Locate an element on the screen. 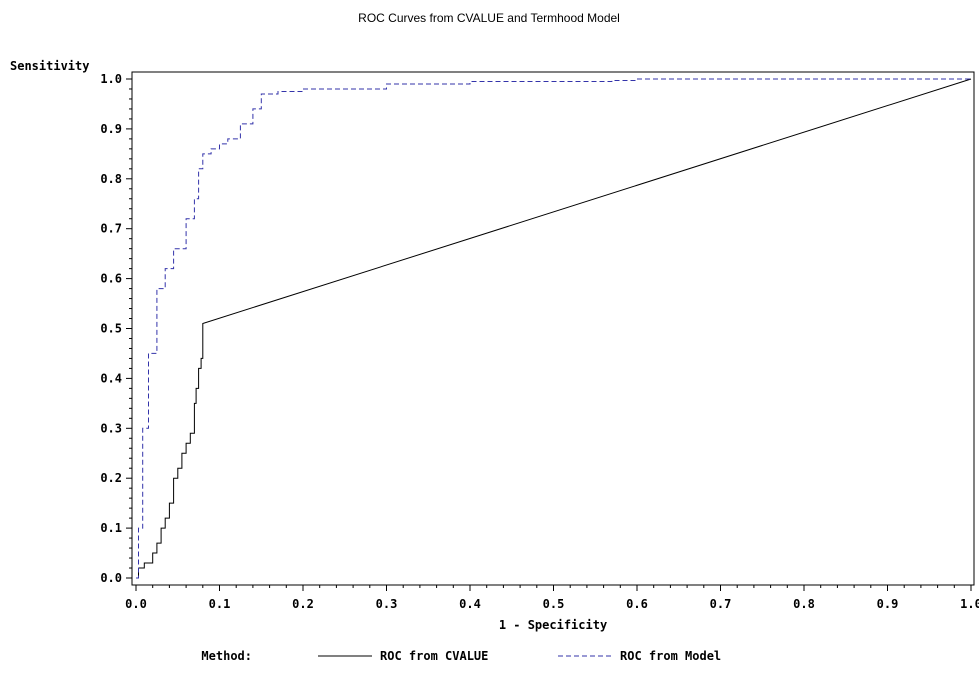 This screenshot has width=979, height=681. y-axis: 0.0 0.1 0.2 0.3 0.4 0.5 0.6 0.7 0.8 0.9 1.0 is located at coordinates (116, 328).